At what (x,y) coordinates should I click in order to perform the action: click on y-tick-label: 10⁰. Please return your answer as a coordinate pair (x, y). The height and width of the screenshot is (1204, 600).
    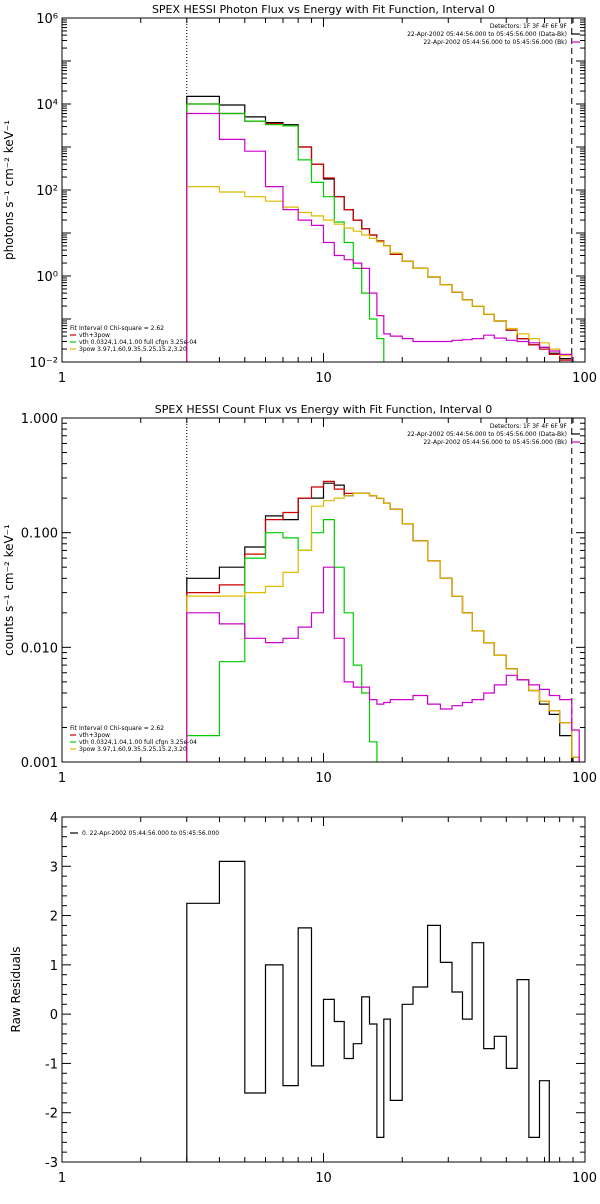
    Looking at the image, I should click on (47, 277).